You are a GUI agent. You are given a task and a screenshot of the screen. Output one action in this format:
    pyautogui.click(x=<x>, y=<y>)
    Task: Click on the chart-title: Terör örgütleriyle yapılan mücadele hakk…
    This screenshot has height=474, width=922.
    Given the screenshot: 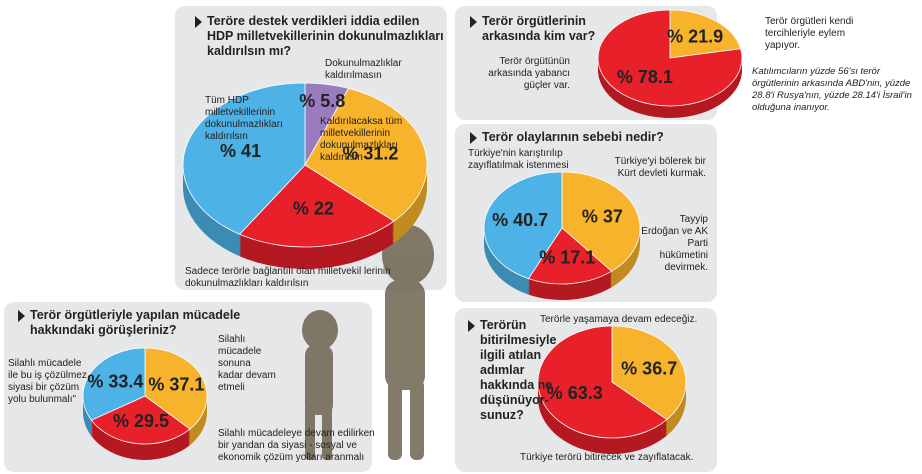 What is the action you would take?
    pyautogui.click(x=139, y=323)
    